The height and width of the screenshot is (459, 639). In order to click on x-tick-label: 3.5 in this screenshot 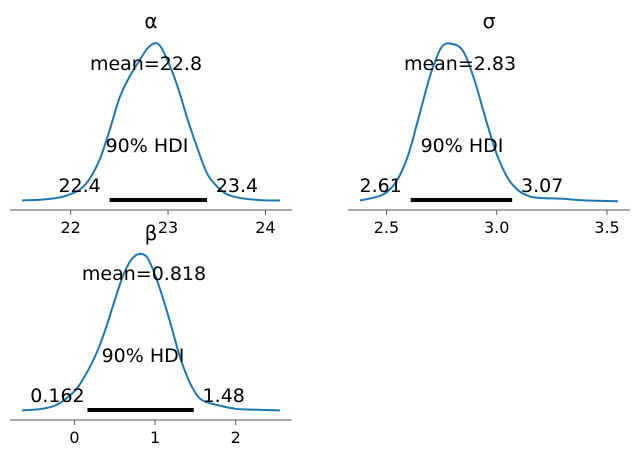, I will do `click(606, 227)`.